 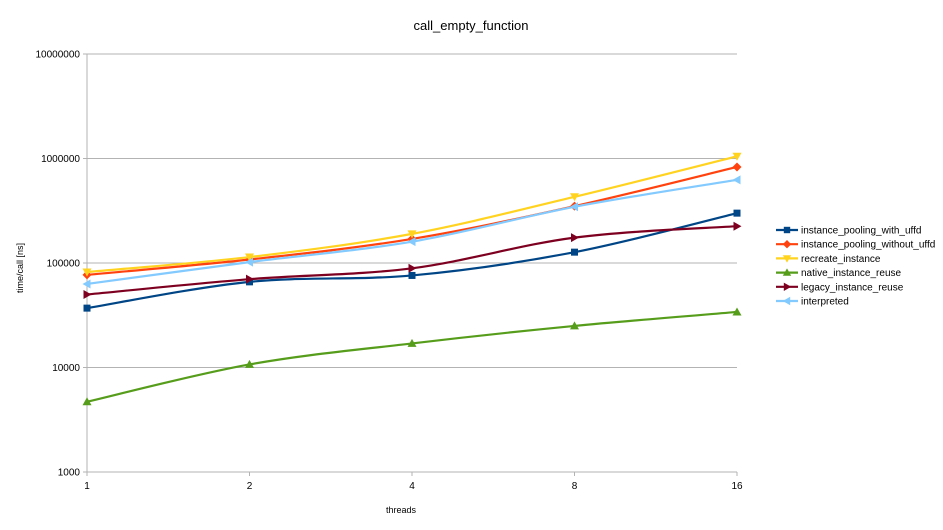 I want to click on legend-label: instance_pooling_without_uffd, so click(x=868, y=245).